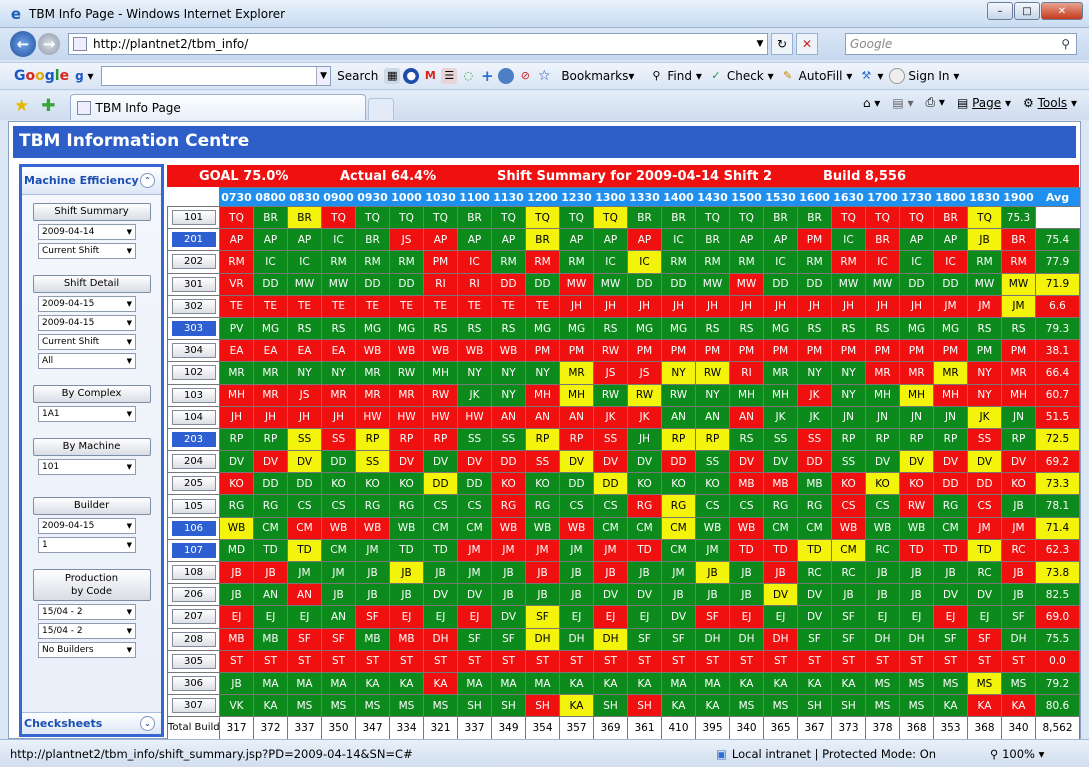  Describe the element at coordinates (91, 212) in the screenshot. I see `shift-summary-button: Shift Summary` at that location.